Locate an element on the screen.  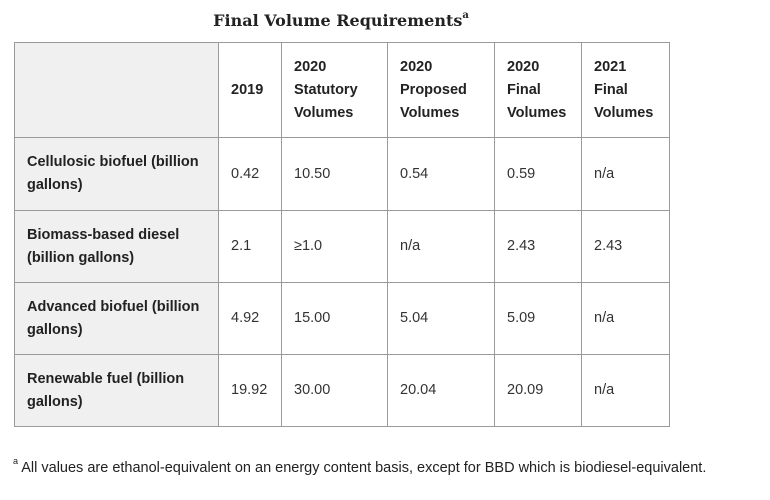
table-cell: 10.50 is located at coordinates (334, 174).